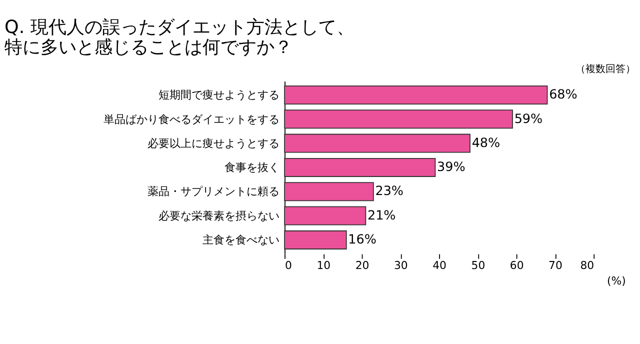 The width and height of the screenshot is (640, 344). What do you see at coordinates (486, 142) in the screenshot?
I see `data-label: 48%` at bounding box center [486, 142].